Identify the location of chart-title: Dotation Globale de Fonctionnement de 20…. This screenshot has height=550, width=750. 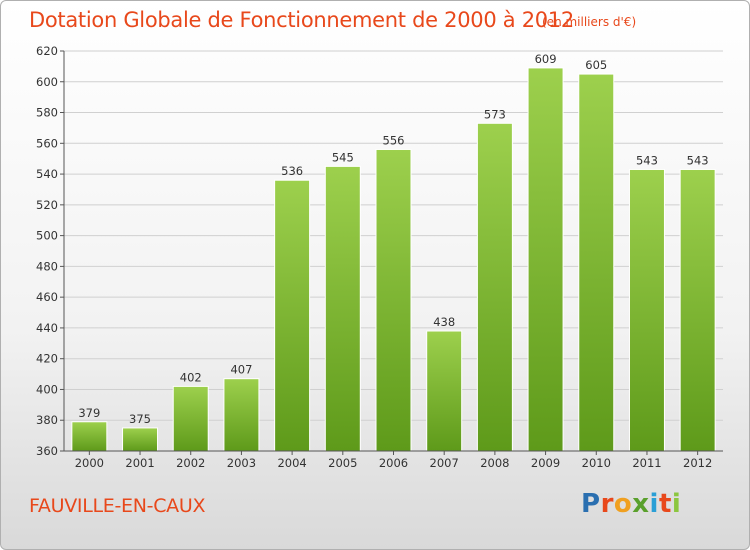
(301, 20).